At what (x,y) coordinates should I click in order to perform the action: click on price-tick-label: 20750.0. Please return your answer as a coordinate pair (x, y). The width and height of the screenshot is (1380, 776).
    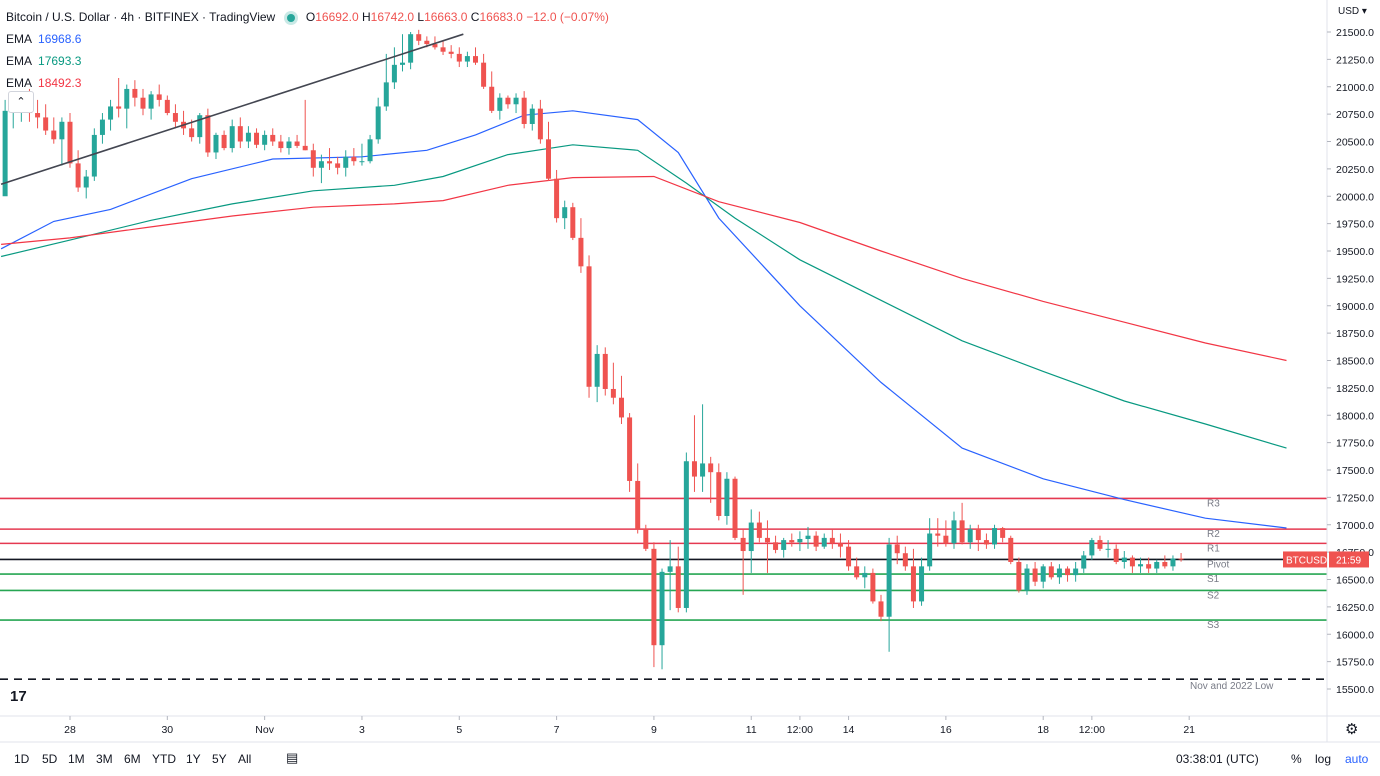
    Looking at the image, I should click on (1355, 115).